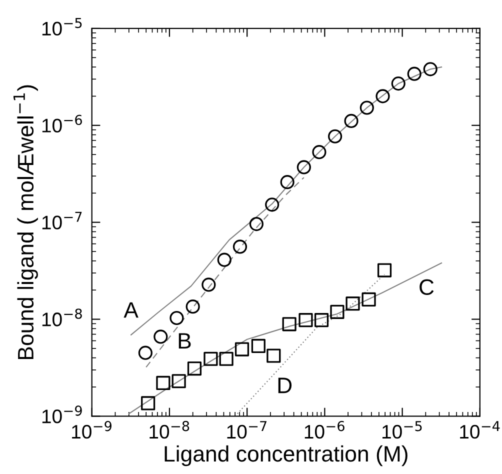 The width and height of the screenshot is (502, 474). Describe the element at coordinates (286, 455) in the screenshot. I see `x-axis-title: Ligand concentration (M)` at that location.